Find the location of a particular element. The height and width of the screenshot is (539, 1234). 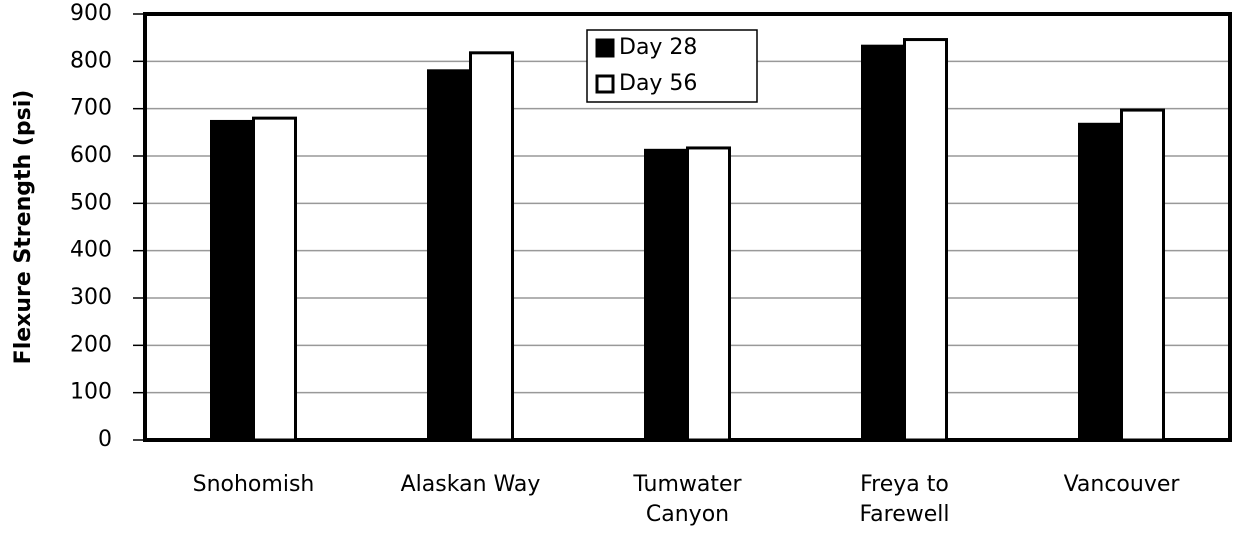

x-tick-label: Freya to Farewell is located at coordinates (904, 499).